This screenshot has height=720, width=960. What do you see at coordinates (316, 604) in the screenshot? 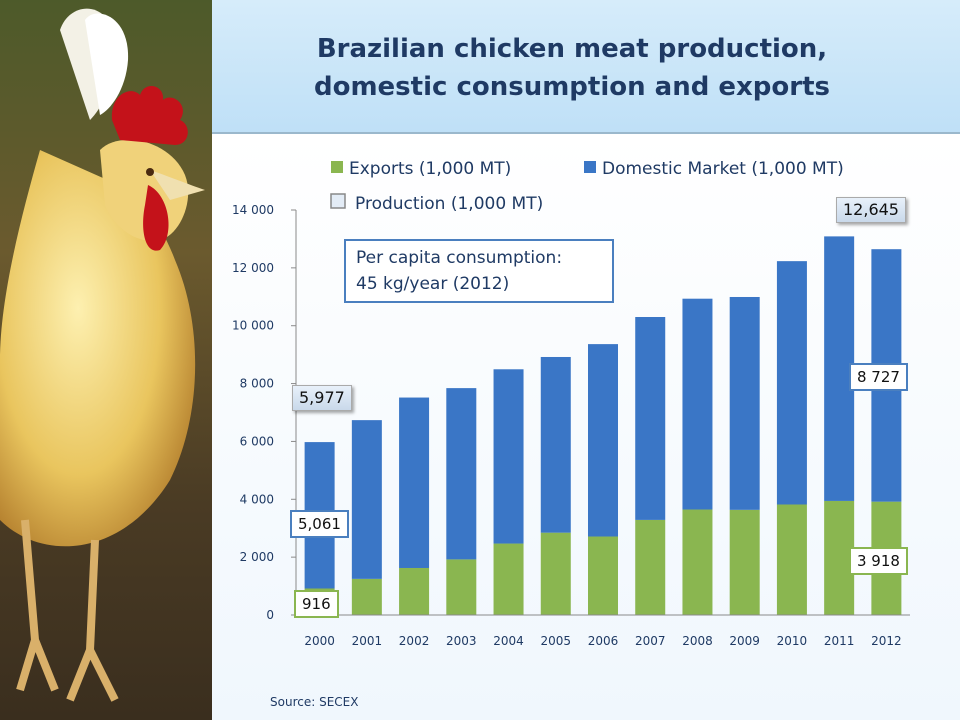
I see `exports-2000-label: 916` at bounding box center [316, 604].